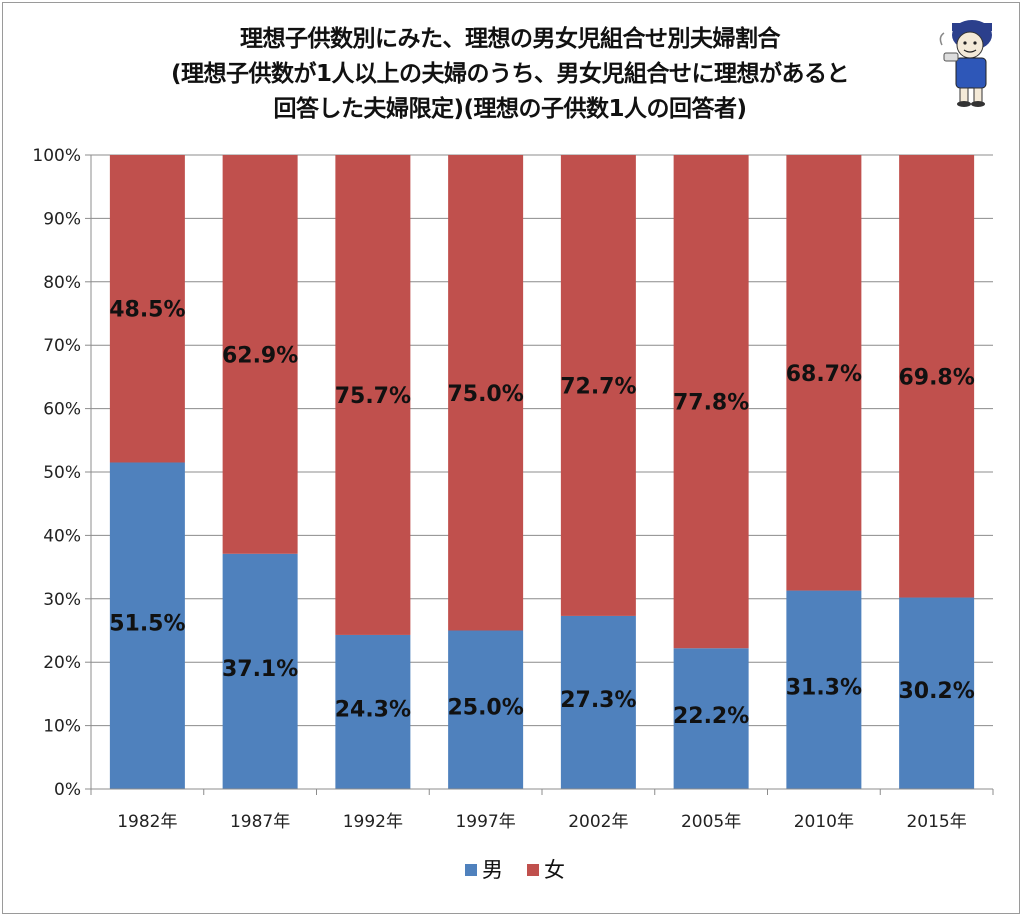 This screenshot has width=1024, height=918. What do you see at coordinates (936, 822) in the screenshot?
I see `x-tick-label: 2015年` at bounding box center [936, 822].